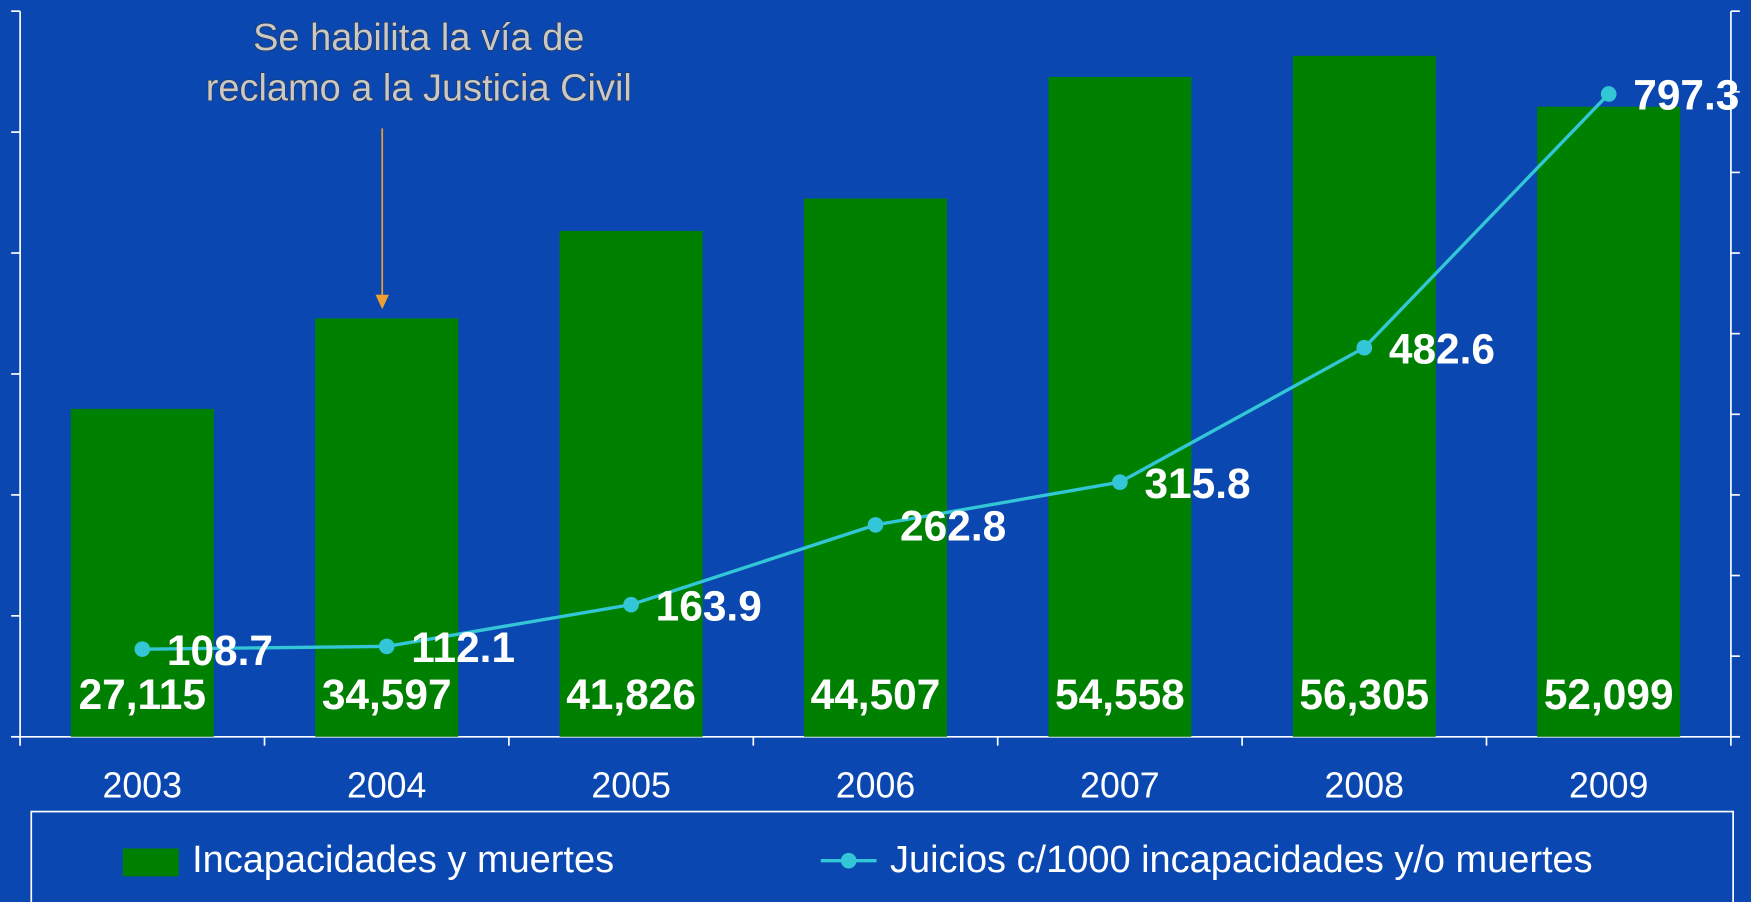  Describe the element at coordinates (1241, 860) in the screenshot. I see `legend-label: Juicios c/1000 incapacidades y/o muertes` at that location.